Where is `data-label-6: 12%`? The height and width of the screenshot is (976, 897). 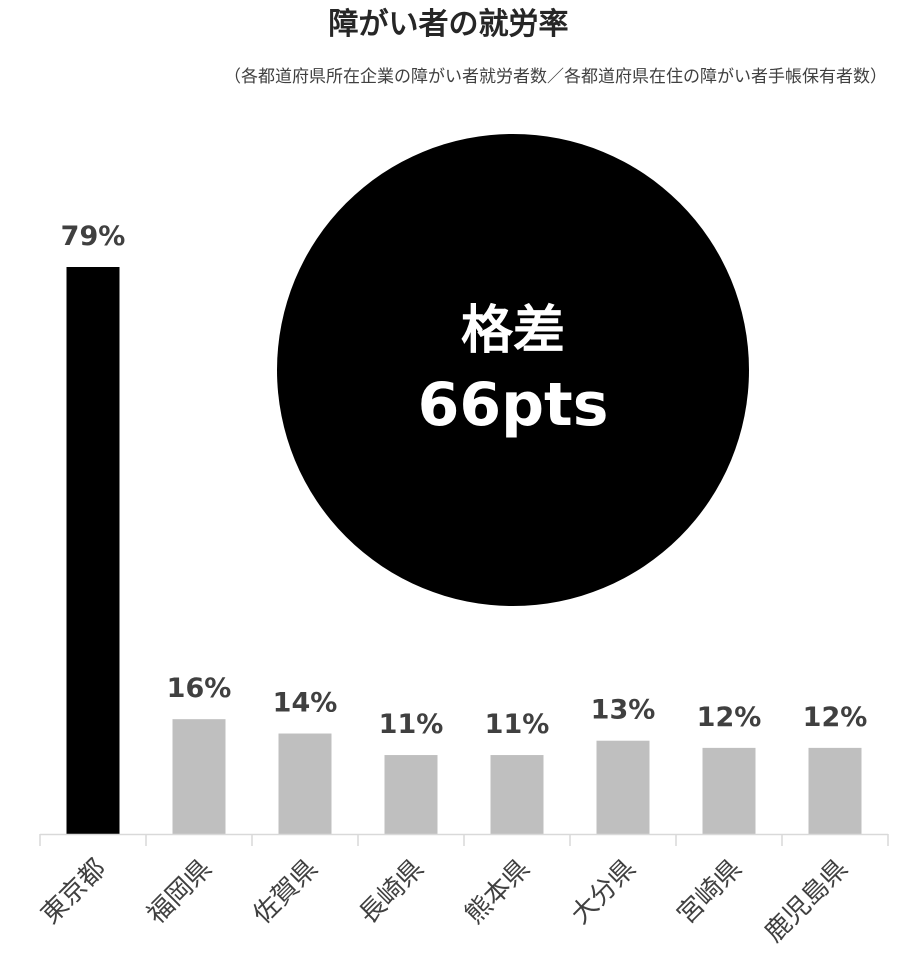
data-label-6: 12% is located at coordinates (729, 717).